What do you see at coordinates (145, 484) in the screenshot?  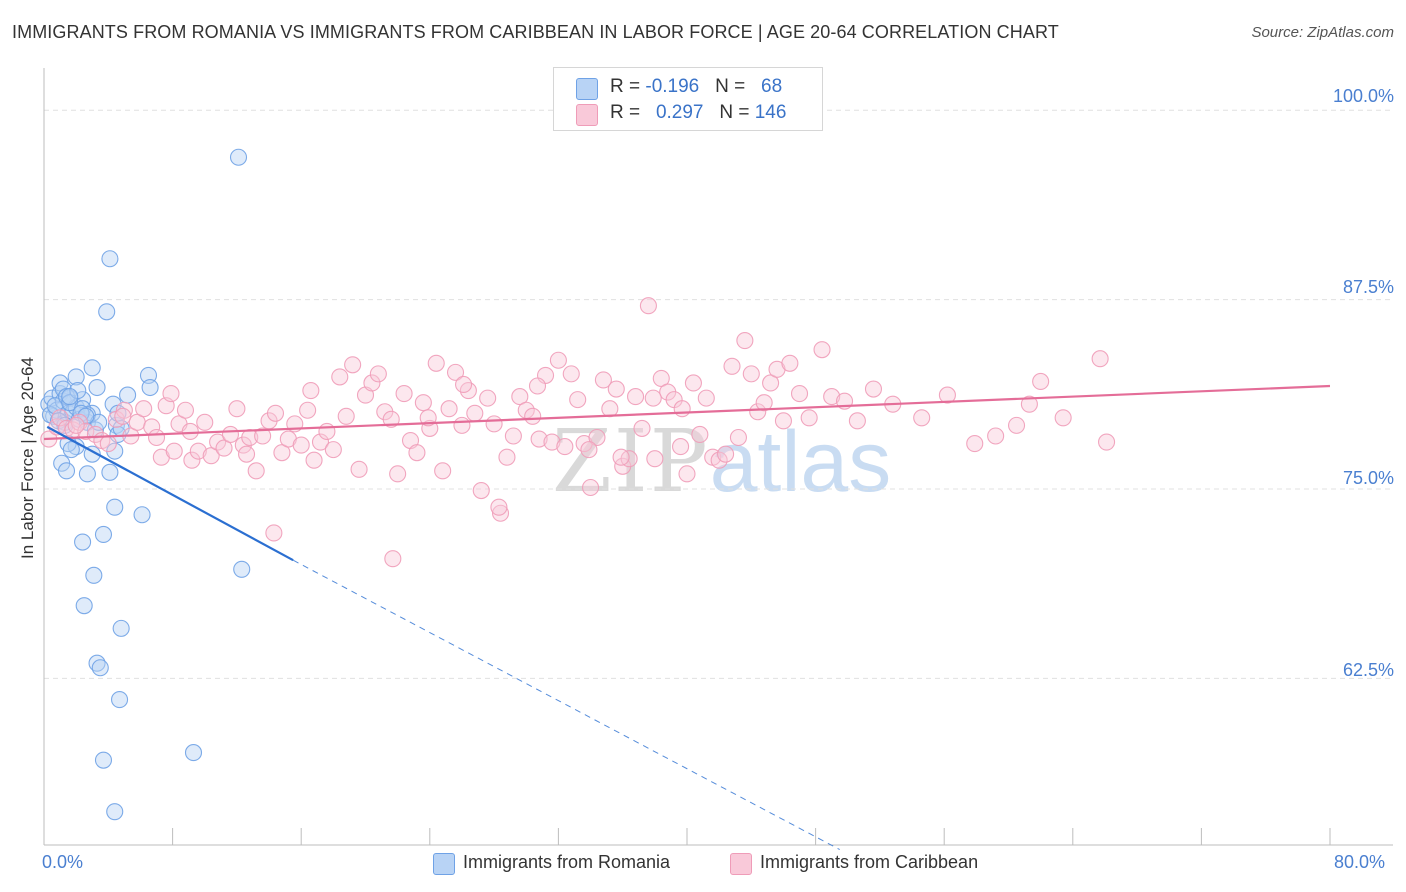 I see `series-romania-points` at bounding box center [145, 484].